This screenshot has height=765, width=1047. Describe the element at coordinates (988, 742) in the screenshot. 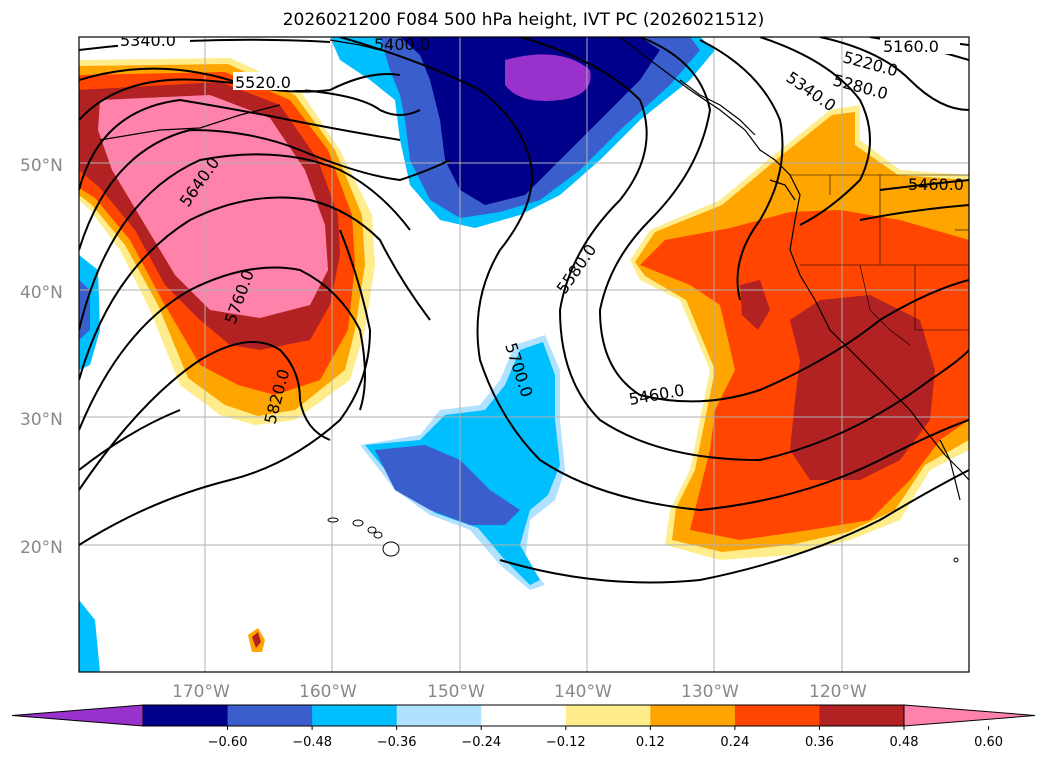

I see `colorbar-tick-label: 0.60` at that location.